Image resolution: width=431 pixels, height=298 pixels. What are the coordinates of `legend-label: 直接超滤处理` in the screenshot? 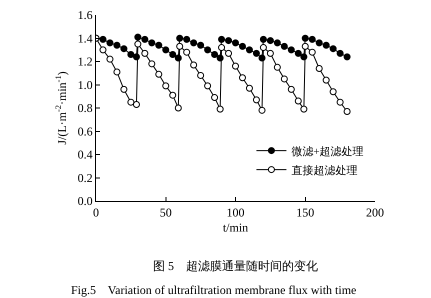 It's located at (324, 170).